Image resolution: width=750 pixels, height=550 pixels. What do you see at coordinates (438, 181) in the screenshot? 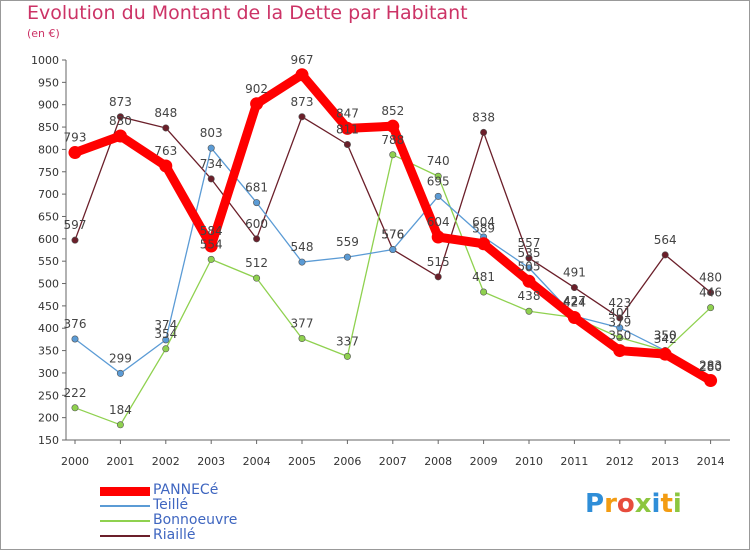
I see `data-label: 695` at bounding box center [438, 181].